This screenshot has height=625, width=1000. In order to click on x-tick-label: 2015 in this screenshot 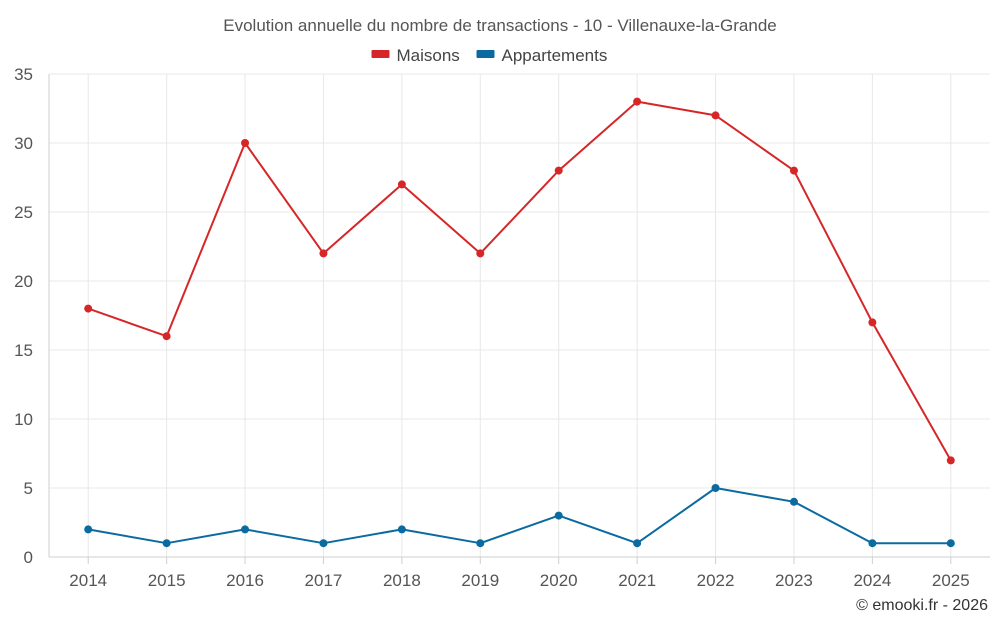, I will do `click(167, 580)`.